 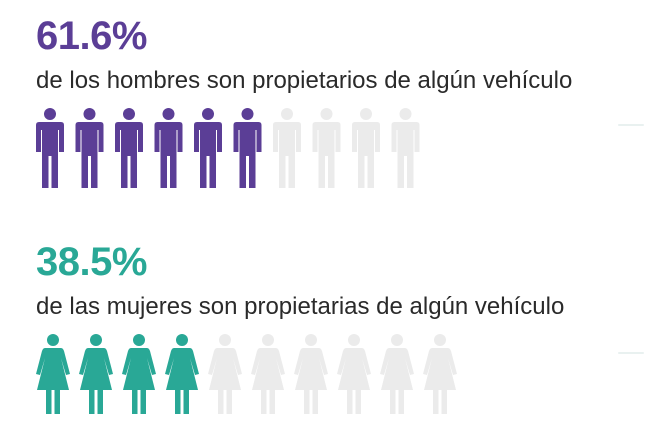 I want to click on women-pictogram-row, so click(x=246, y=374).